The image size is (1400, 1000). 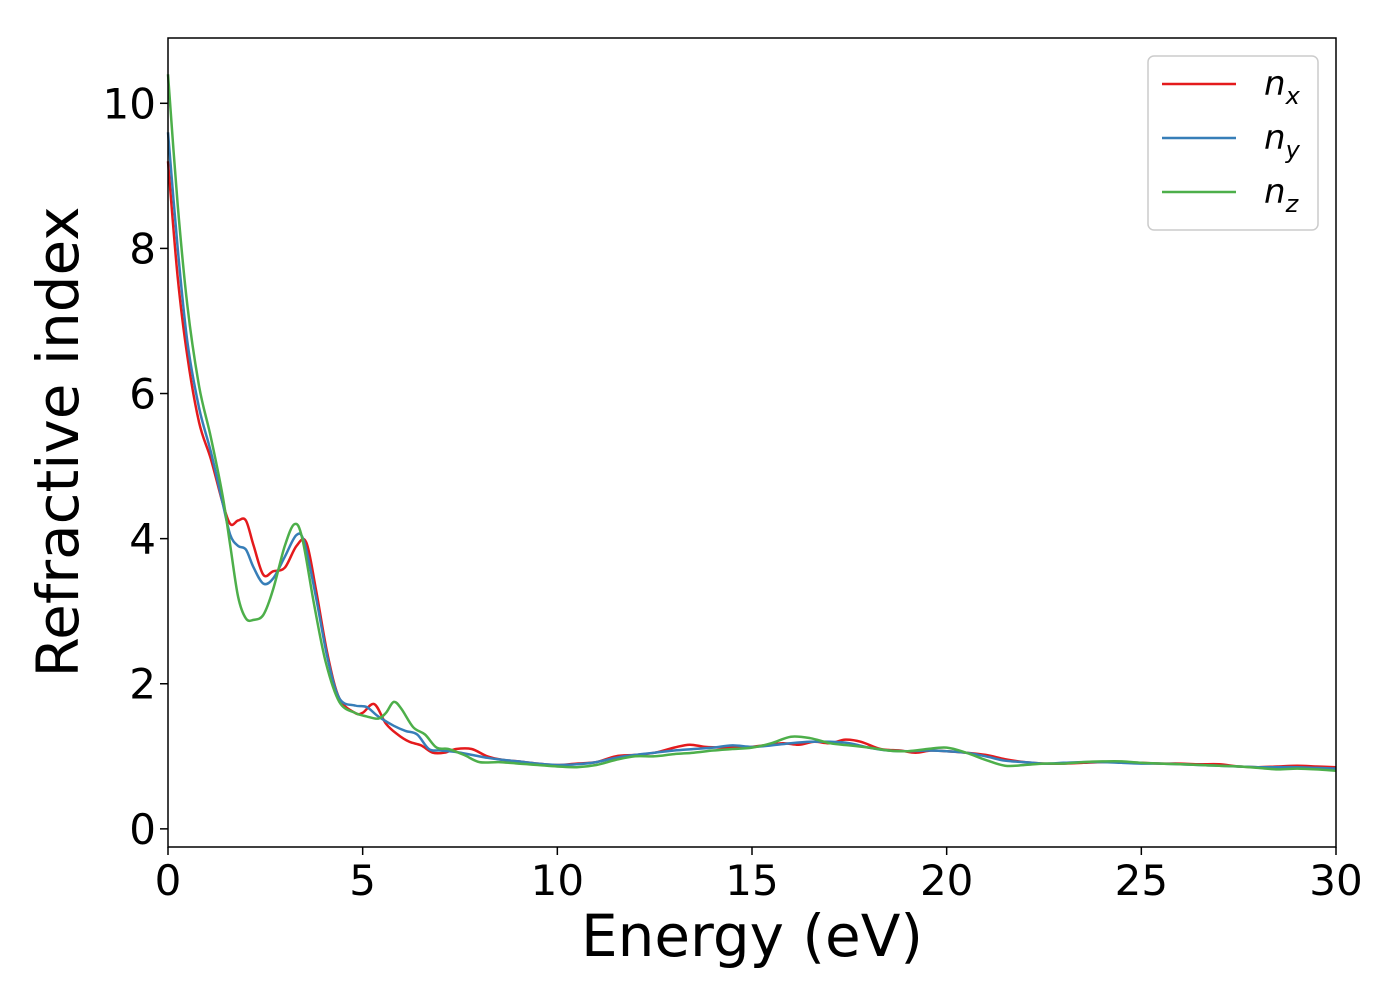 I want to click on x-axis-title: Energy (eV), so click(x=752, y=936).